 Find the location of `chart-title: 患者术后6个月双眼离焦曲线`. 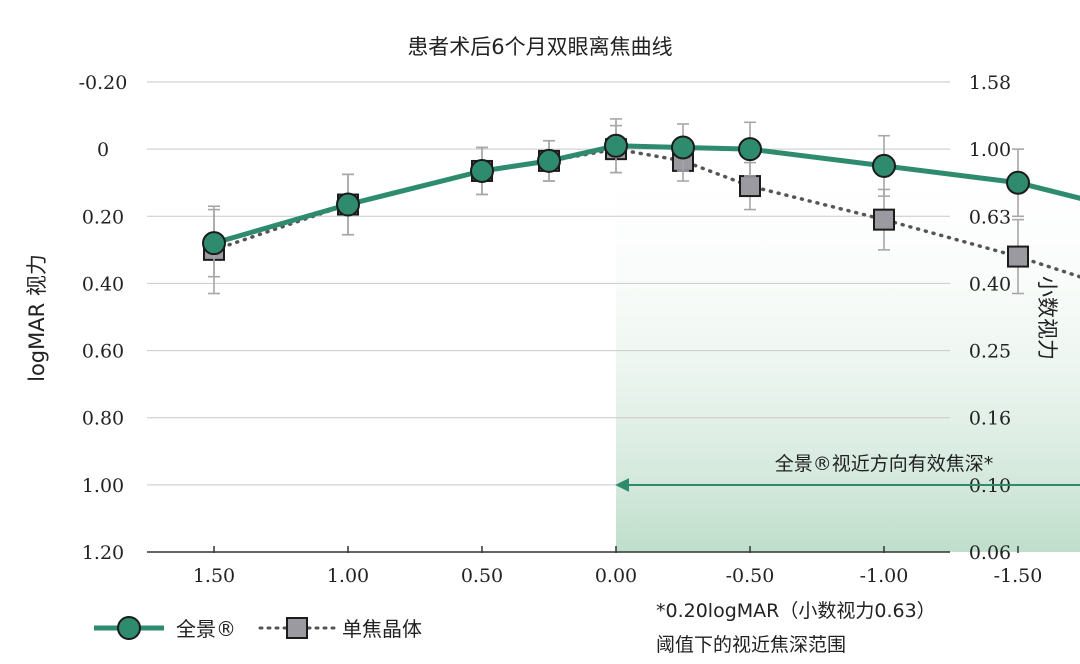

chart-title: 患者术后6个月双眼离焦曲线 is located at coordinates (539, 47).